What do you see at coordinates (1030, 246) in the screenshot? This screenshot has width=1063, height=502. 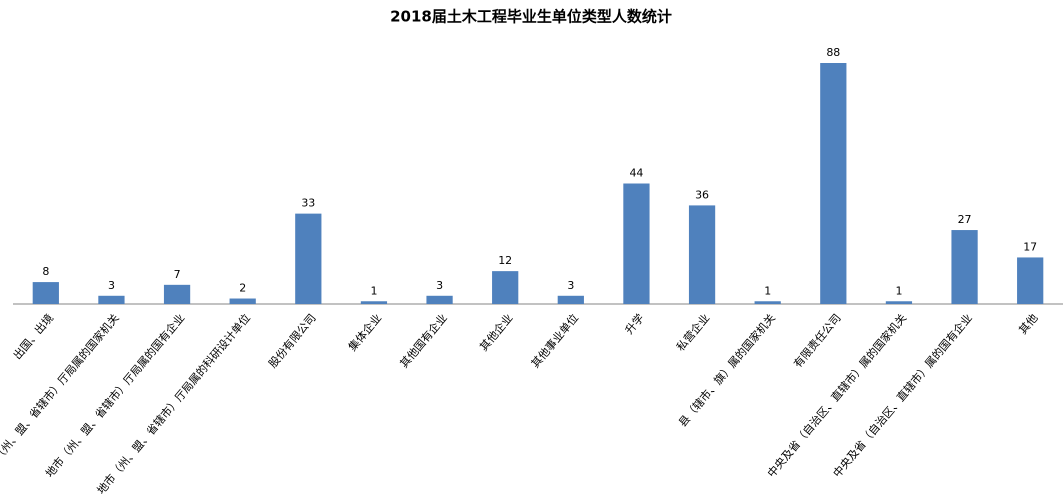 I see `data-label: 17` at bounding box center [1030, 246].